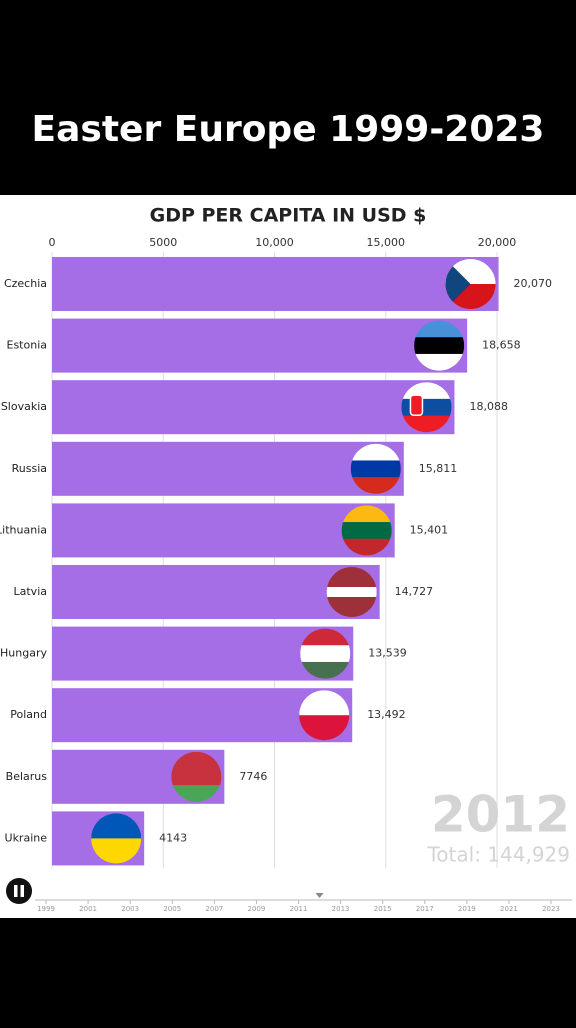  Describe the element at coordinates (24, 406) in the screenshot. I see `category-label: Slovakia` at that location.